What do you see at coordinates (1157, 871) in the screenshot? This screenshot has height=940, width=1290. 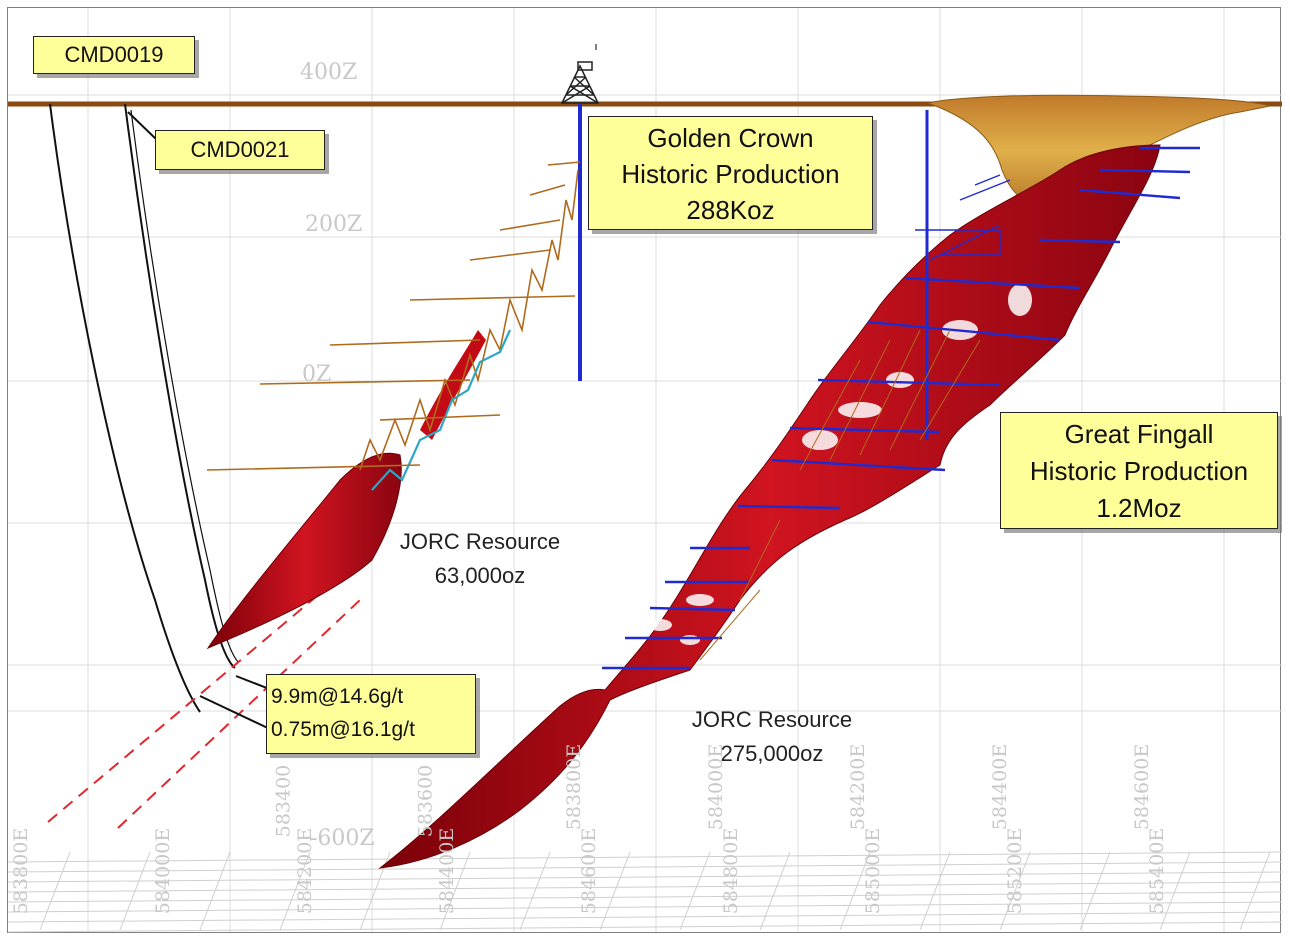 I see `easting-label: 585400E` at bounding box center [1157, 871].